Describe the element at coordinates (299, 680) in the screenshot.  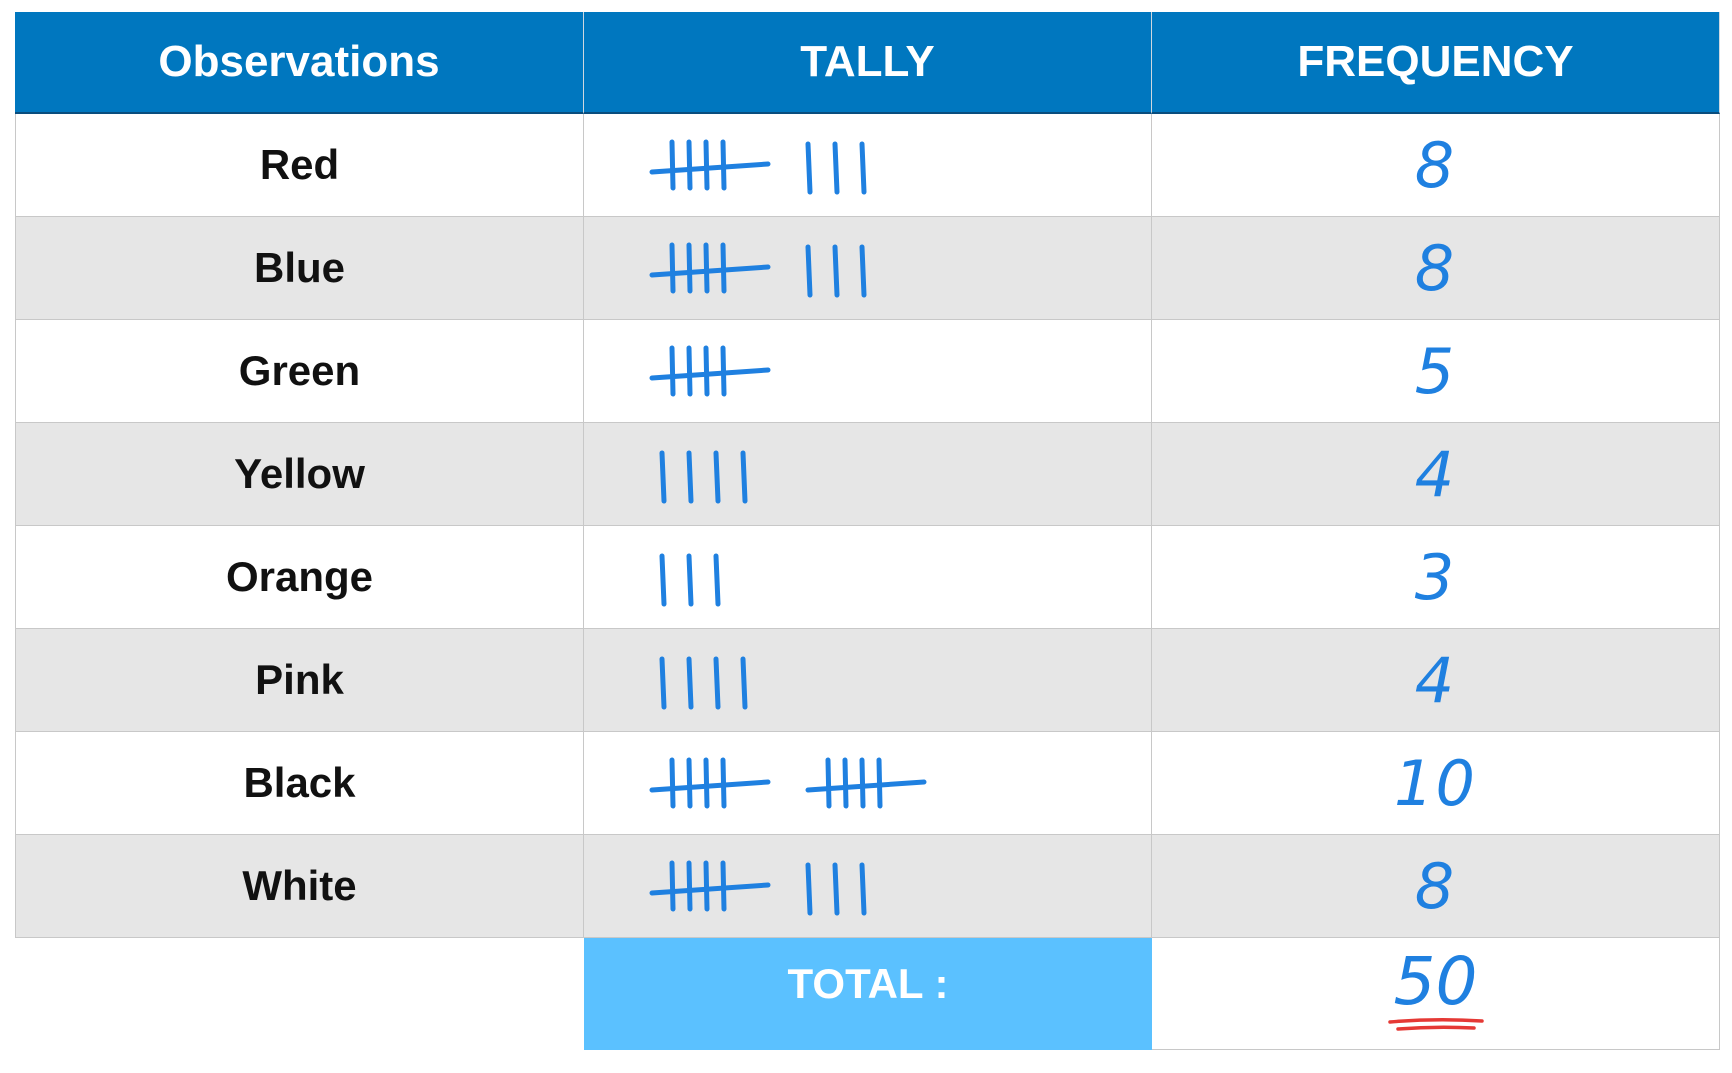
I see `observation-label: Pink` at that location.